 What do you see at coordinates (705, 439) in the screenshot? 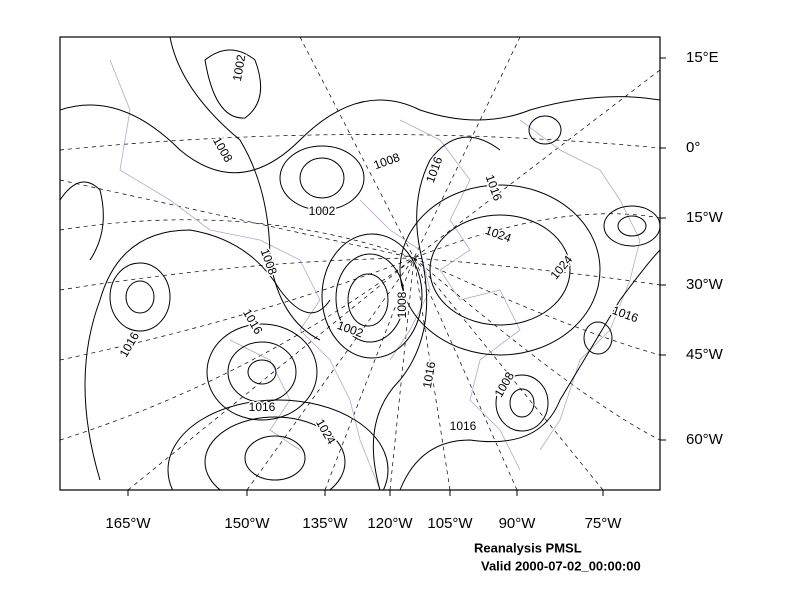
I see `lat-label: 60°W` at bounding box center [705, 439].